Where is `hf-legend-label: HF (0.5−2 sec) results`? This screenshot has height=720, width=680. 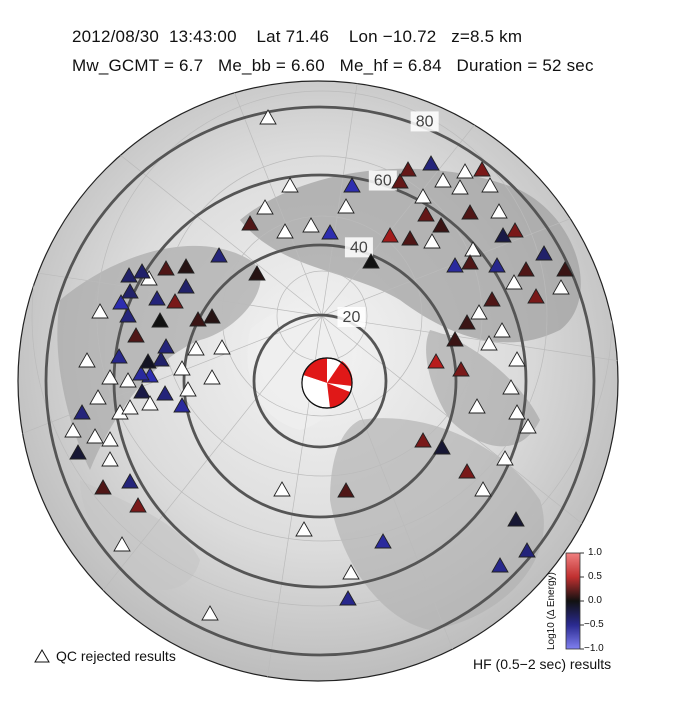
hf-legend-label: HF (0.5−2 sec) results is located at coordinates (542, 664).